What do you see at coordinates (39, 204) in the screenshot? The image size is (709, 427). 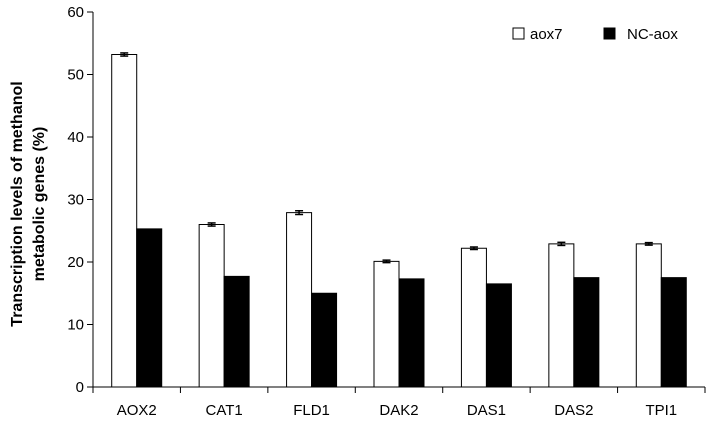 I see `y-axis-label-line2: metabolic genes (%)` at bounding box center [39, 204].